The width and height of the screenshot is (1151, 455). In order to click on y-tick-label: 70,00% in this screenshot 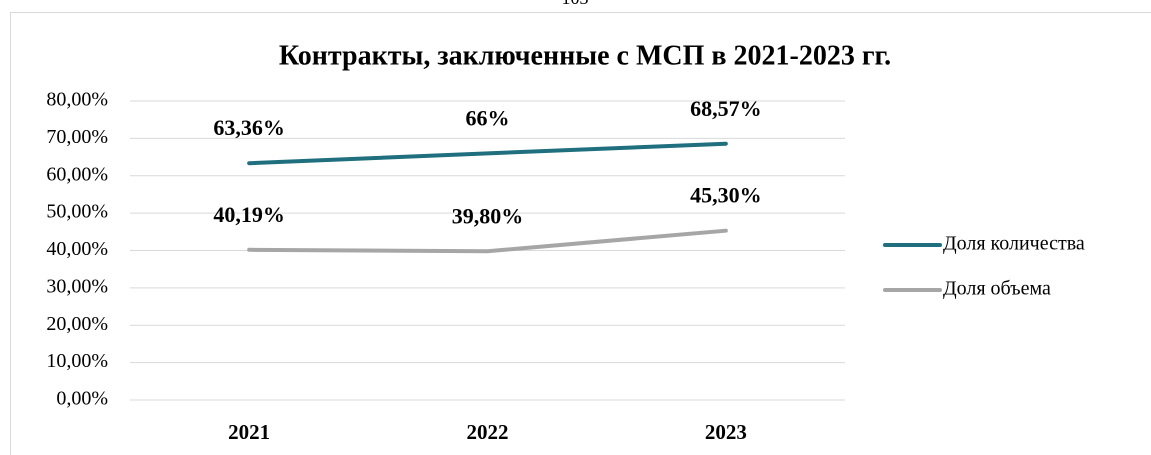, I will do `click(77, 137)`.